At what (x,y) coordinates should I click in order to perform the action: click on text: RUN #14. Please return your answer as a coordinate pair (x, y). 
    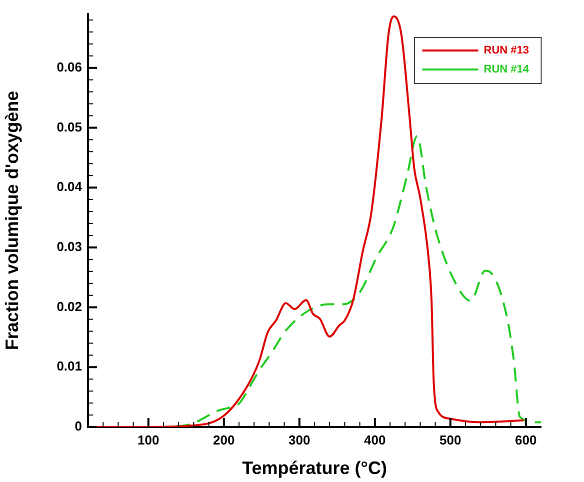
    Looking at the image, I should click on (507, 70).